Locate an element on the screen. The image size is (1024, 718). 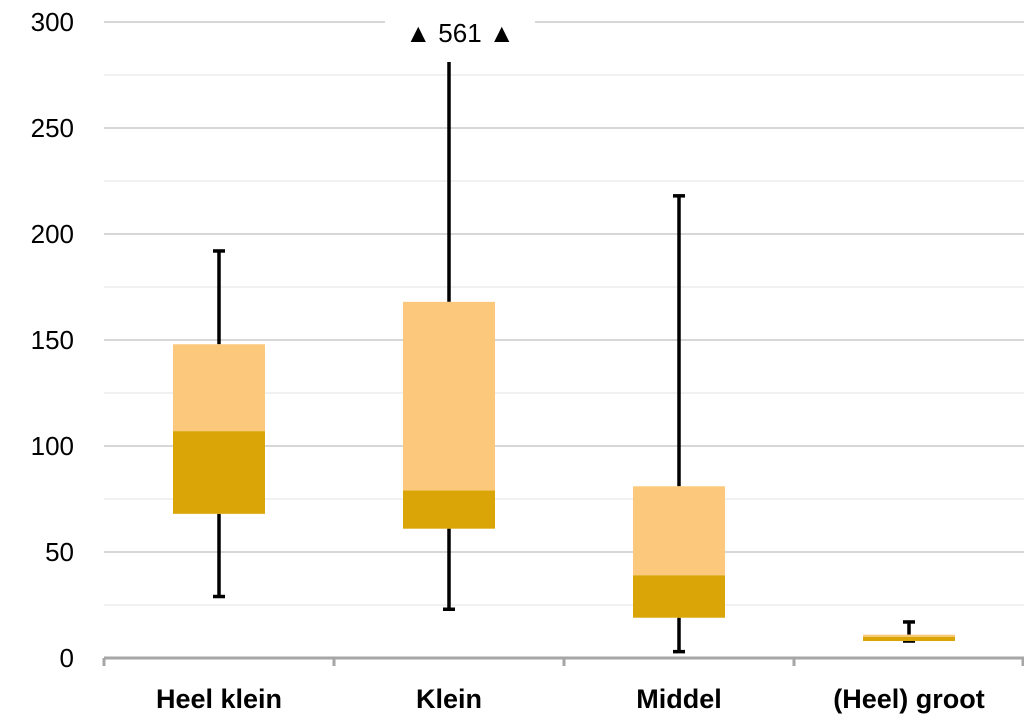
y-tick-label: 250 is located at coordinates (52, 128).